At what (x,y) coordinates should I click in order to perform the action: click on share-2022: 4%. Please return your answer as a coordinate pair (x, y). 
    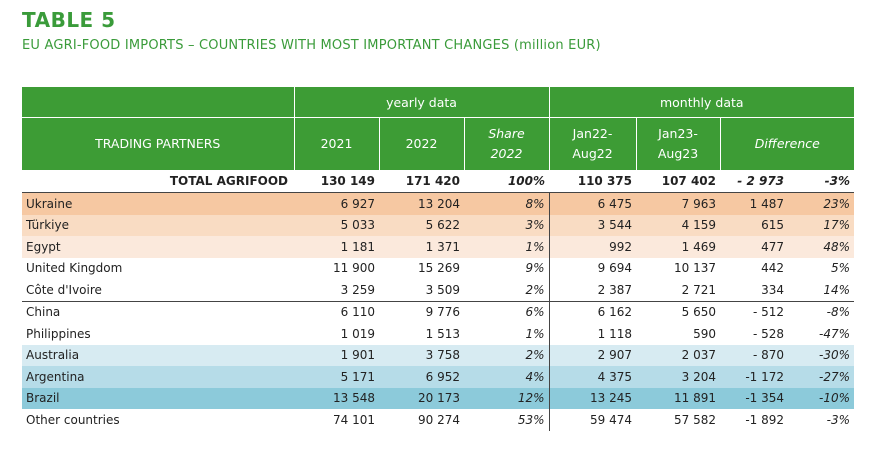
    Looking at the image, I should click on (507, 377).